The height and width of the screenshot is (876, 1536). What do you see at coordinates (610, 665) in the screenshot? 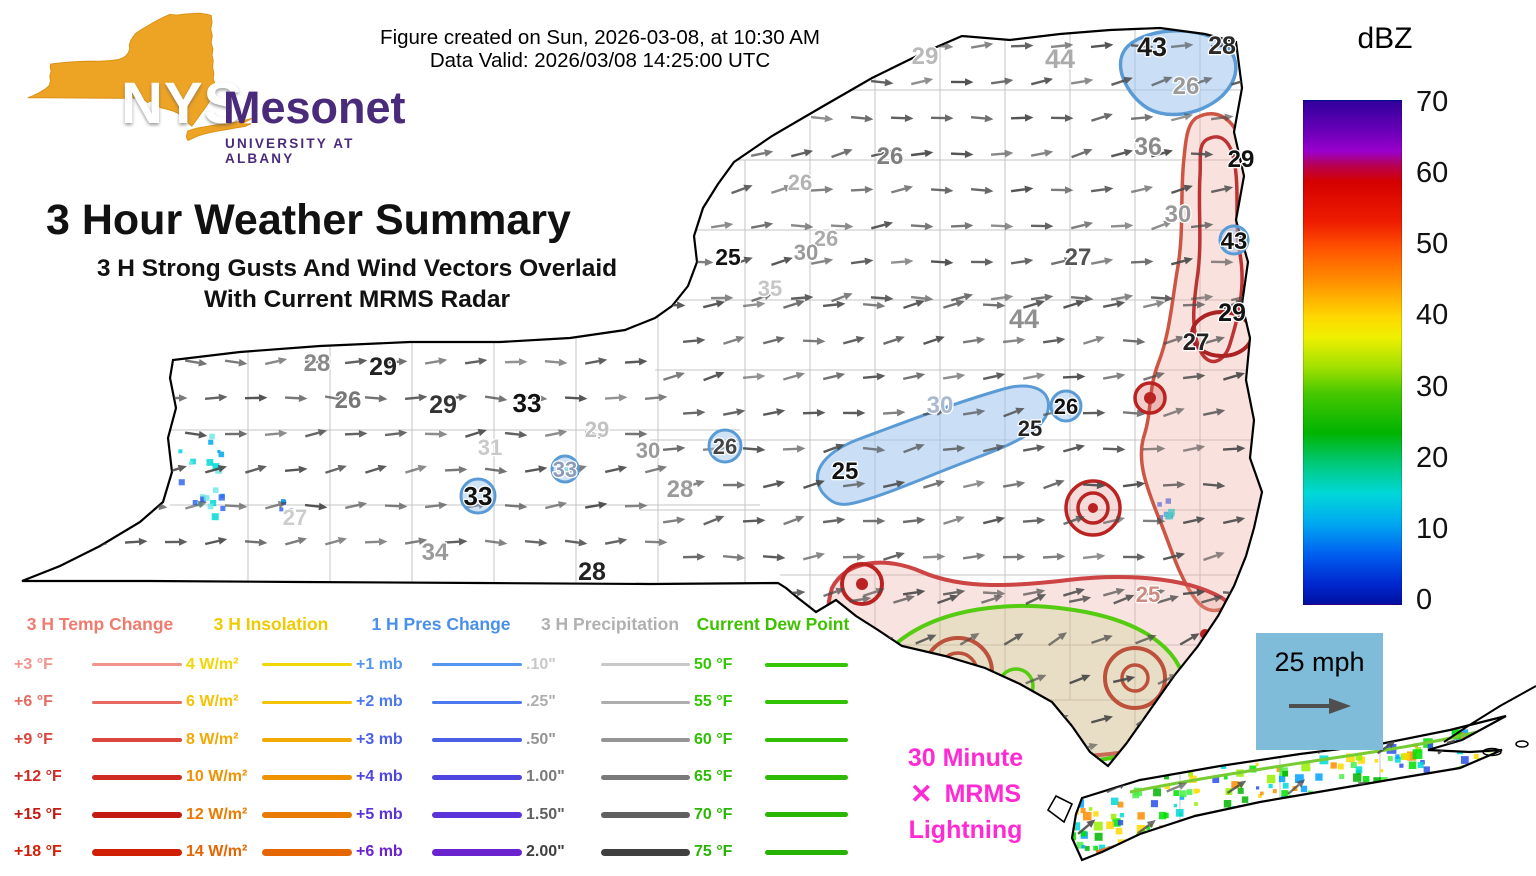
I see `legend-item: .10"` at bounding box center [610, 665].